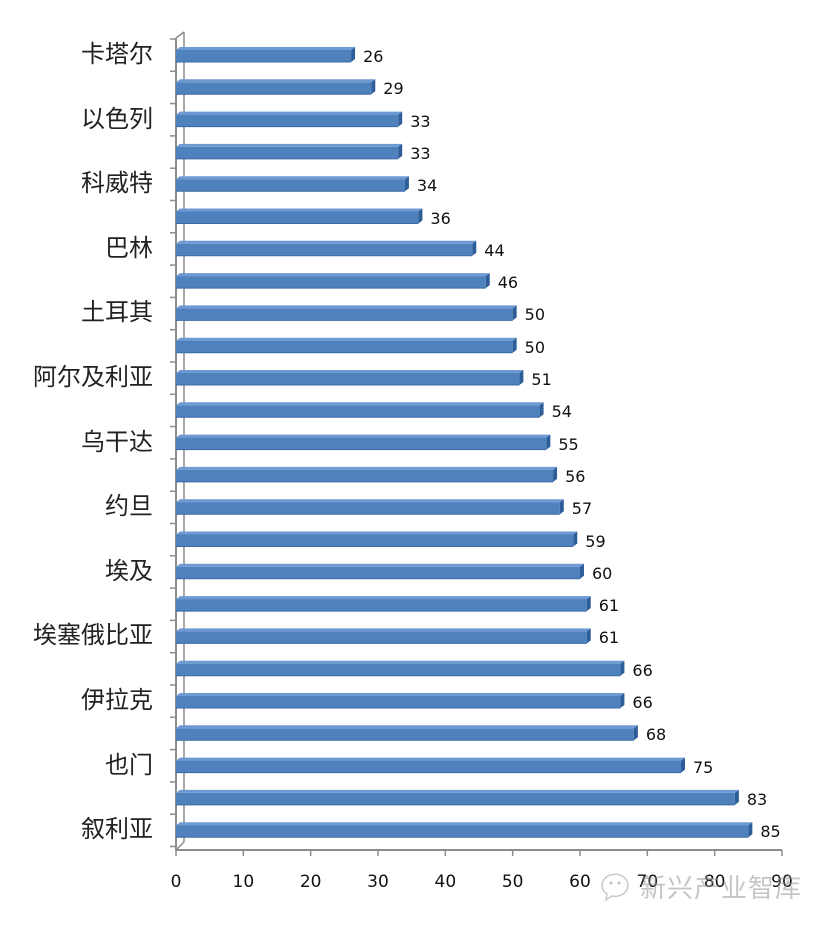 The image size is (833, 925). Describe the element at coordinates (427, 186) in the screenshot. I see `data-label: 34` at that location.